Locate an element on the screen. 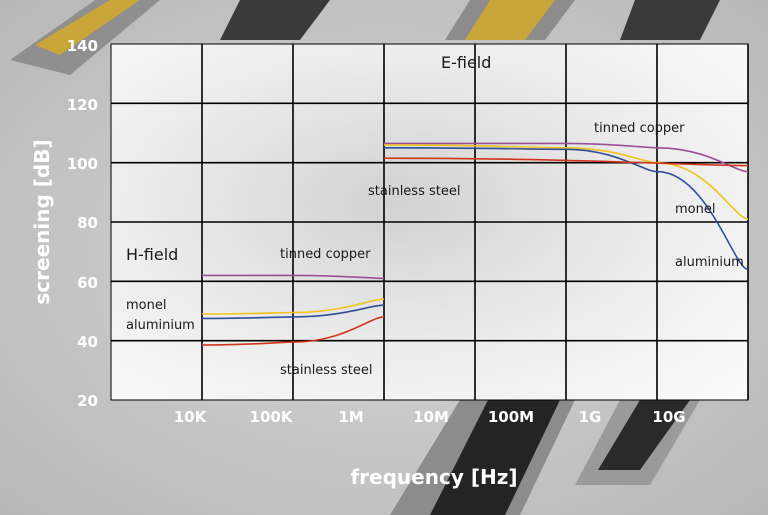 This screenshot has width=768, height=515. x-tick-label: 10M is located at coordinates (431, 417).